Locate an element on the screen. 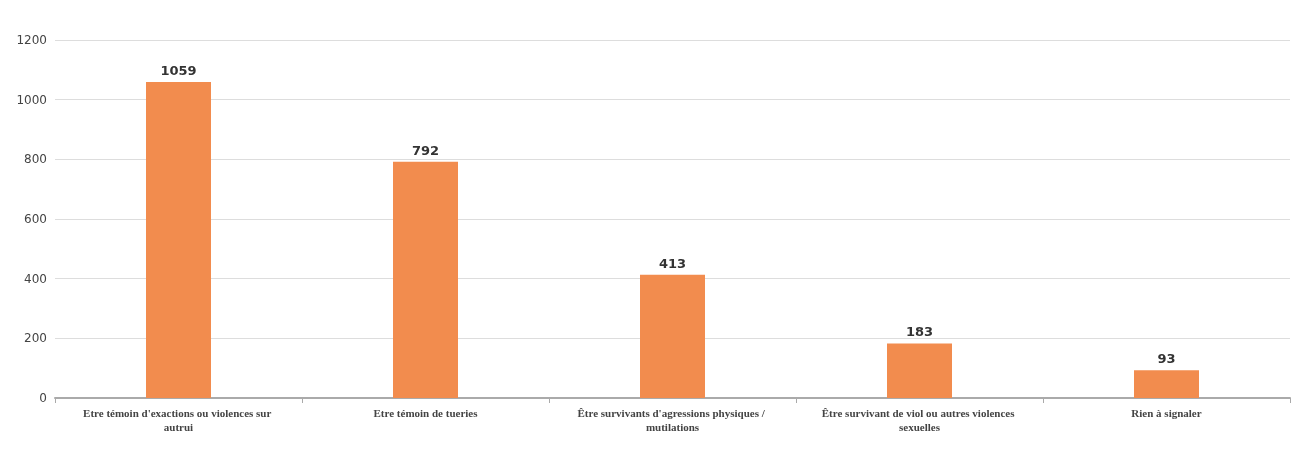 The height and width of the screenshot is (452, 1292). data-label: 183 is located at coordinates (919, 332).